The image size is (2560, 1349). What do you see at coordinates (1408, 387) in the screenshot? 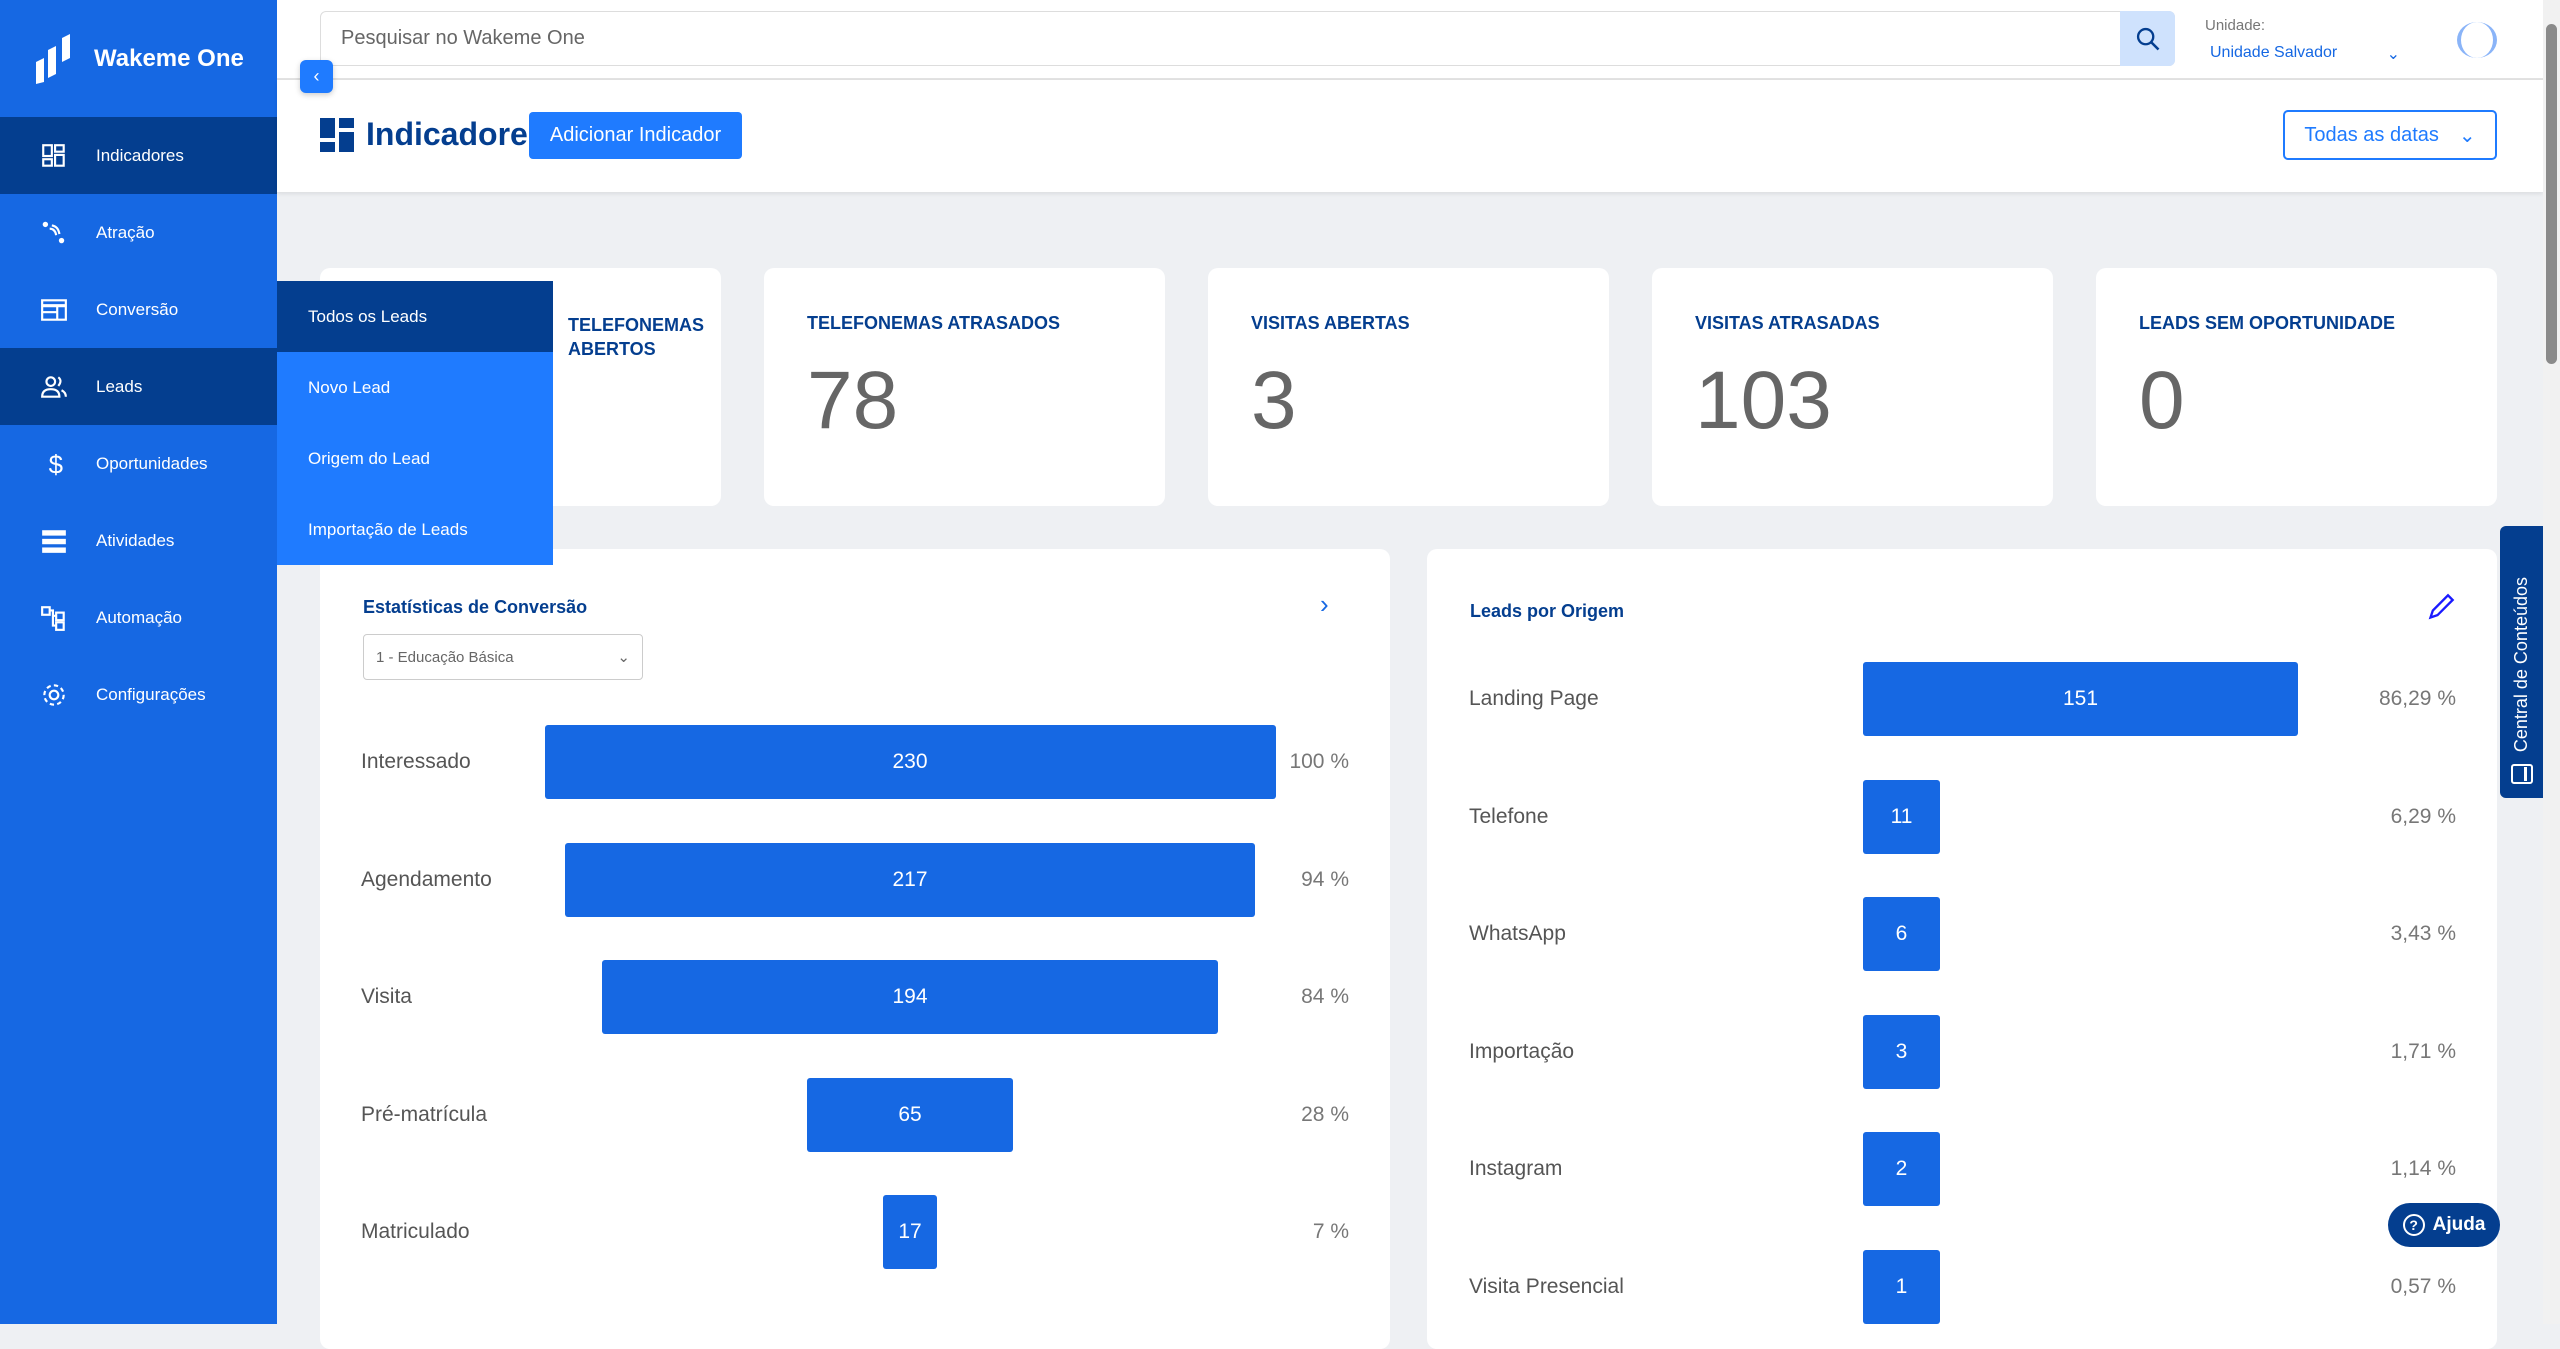
I see `stat-card: VISITAS ABERTAS 3` at bounding box center [1408, 387].